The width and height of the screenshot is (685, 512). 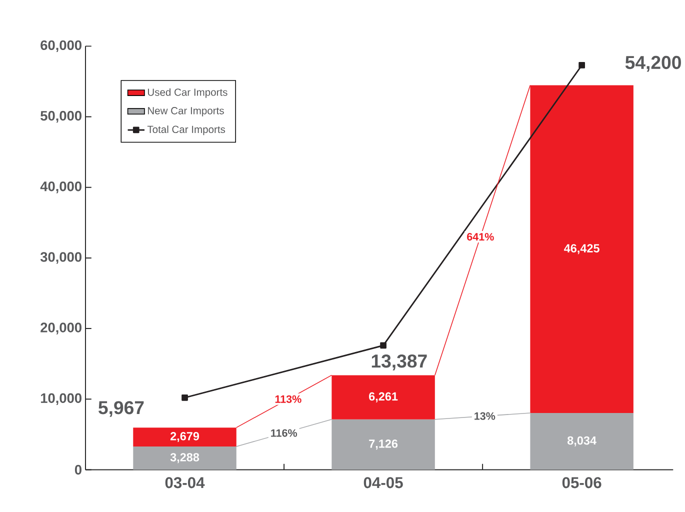 What do you see at coordinates (653, 64) in the screenshot?
I see `annotation: 54,200` at bounding box center [653, 64].